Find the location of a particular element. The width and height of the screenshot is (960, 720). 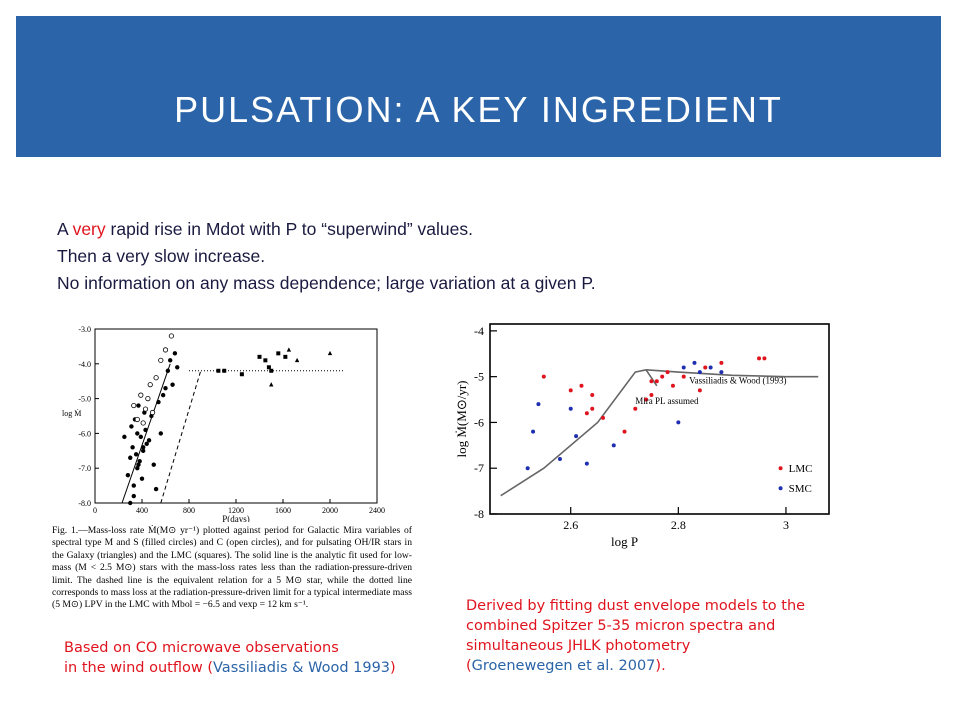

y-axis-label: log Ṁ(M⊙/yr) is located at coordinates (461, 419).